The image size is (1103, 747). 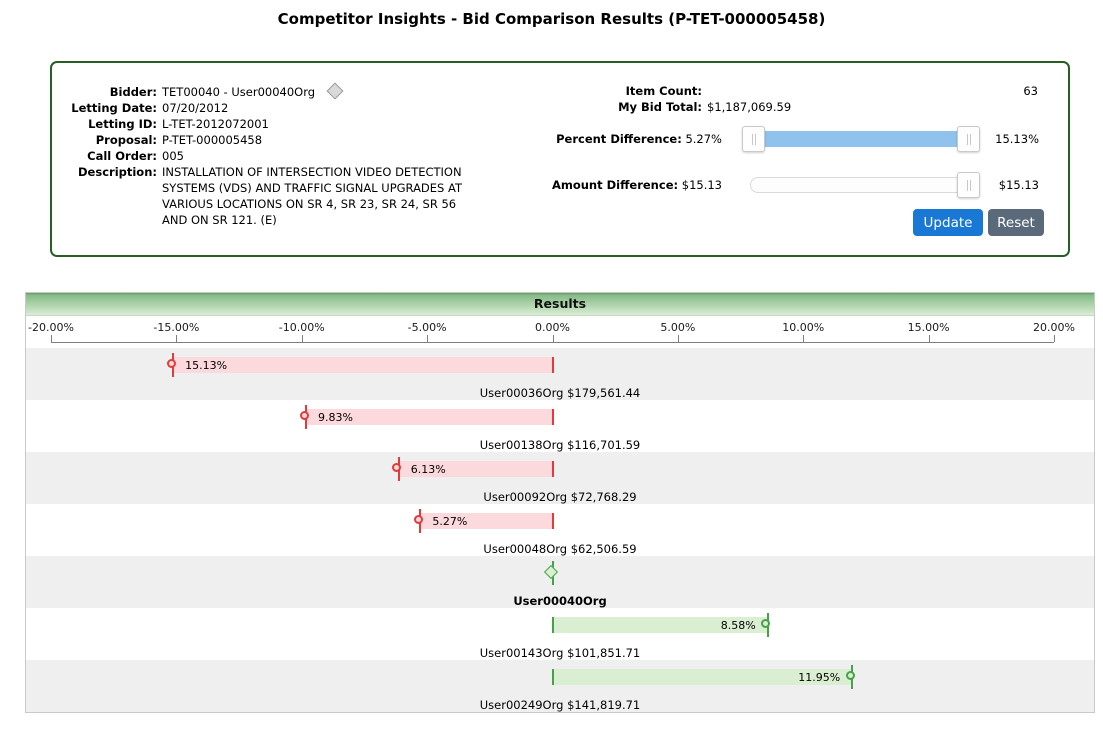 What do you see at coordinates (133, 92) in the screenshot?
I see `bidder-label: Bidder:` at bounding box center [133, 92].